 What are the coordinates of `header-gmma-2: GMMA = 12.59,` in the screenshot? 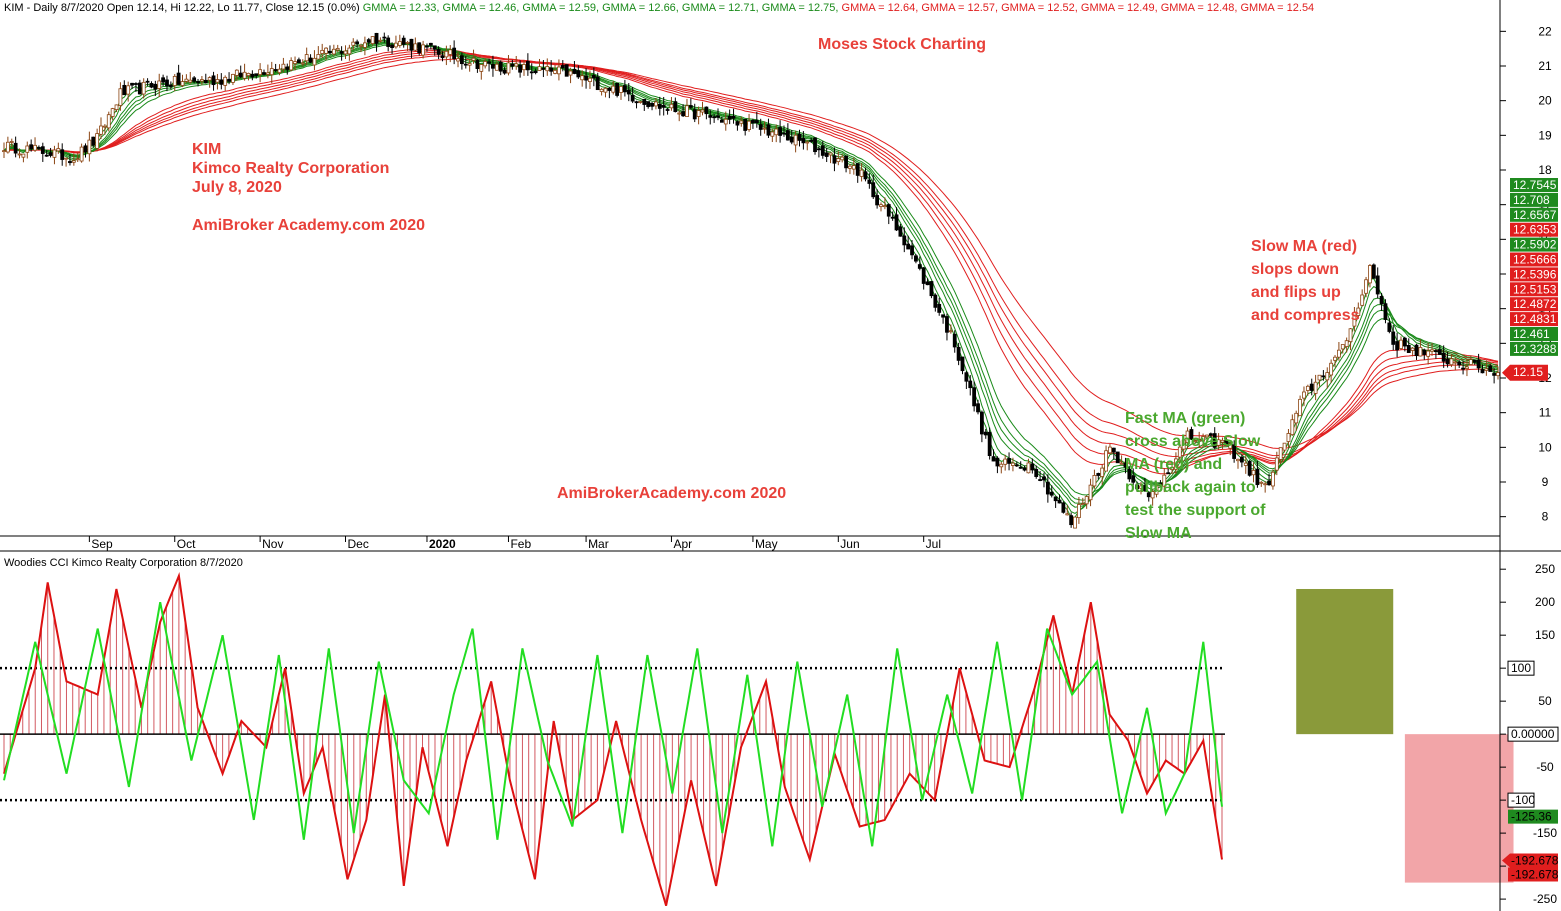 It's located at (562, 8).